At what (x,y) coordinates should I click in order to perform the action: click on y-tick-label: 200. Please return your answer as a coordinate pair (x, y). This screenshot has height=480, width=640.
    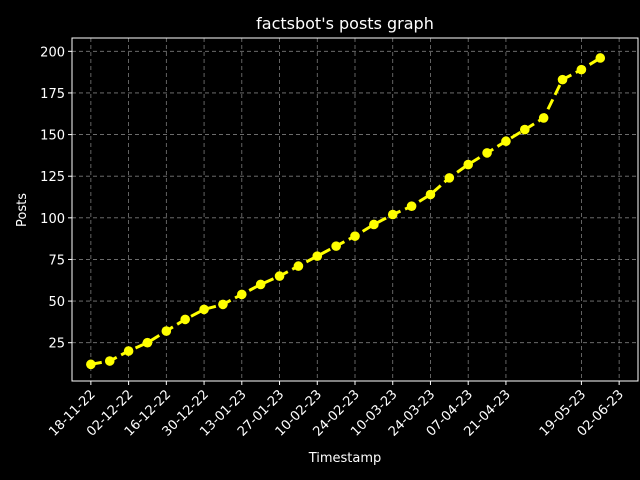
    Looking at the image, I should click on (52, 52).